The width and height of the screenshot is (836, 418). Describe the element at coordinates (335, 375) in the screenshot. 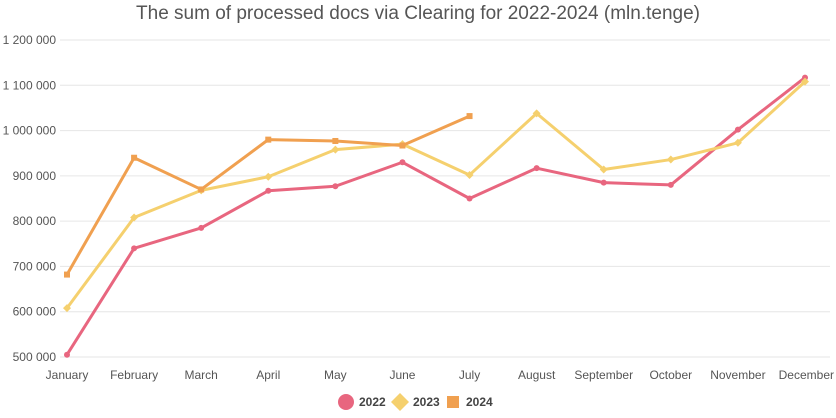

I see `x-tick-label: May` at that location.